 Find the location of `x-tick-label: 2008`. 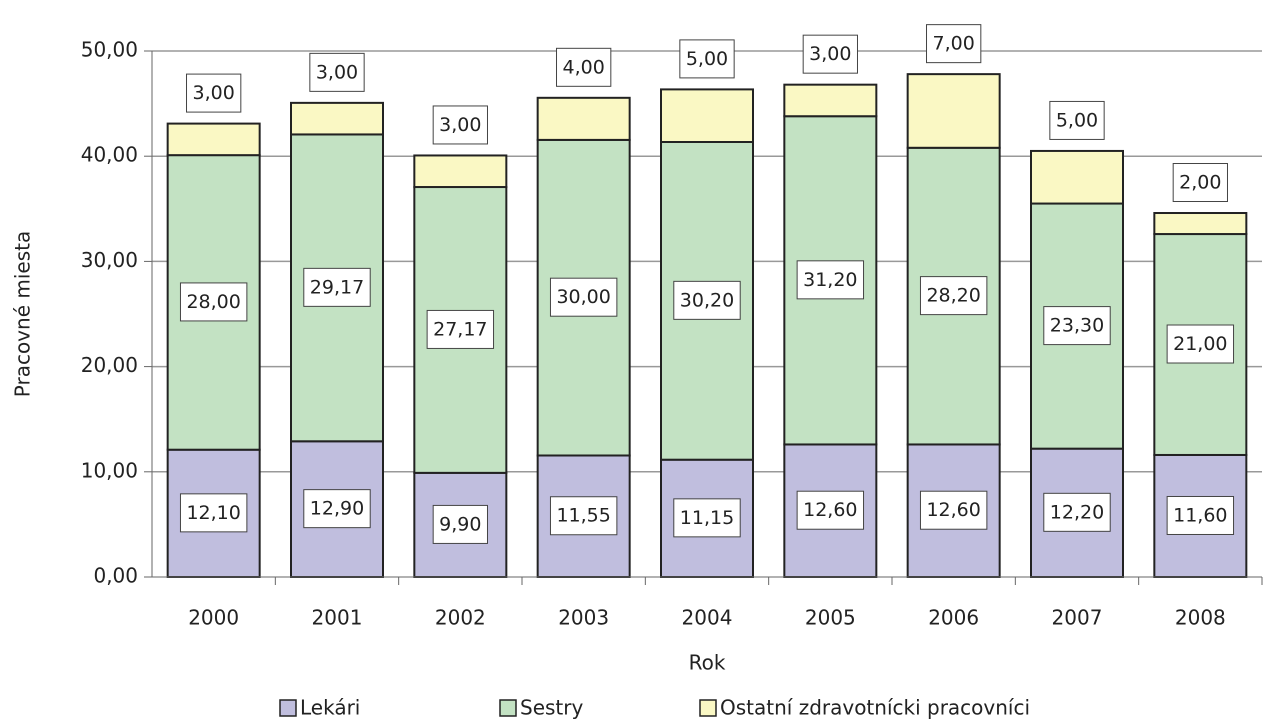

x-tick-label: 2008 is located at coordinates (1200, 618).